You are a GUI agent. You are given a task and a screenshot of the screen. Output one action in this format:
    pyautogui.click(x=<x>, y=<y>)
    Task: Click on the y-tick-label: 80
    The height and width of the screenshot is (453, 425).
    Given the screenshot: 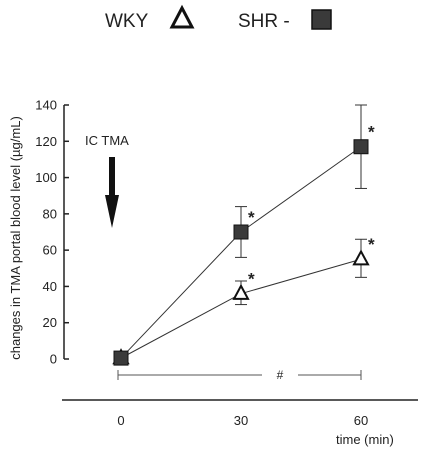 What is the action you would take?
    pyautogui.click(x=50, y=213)
    